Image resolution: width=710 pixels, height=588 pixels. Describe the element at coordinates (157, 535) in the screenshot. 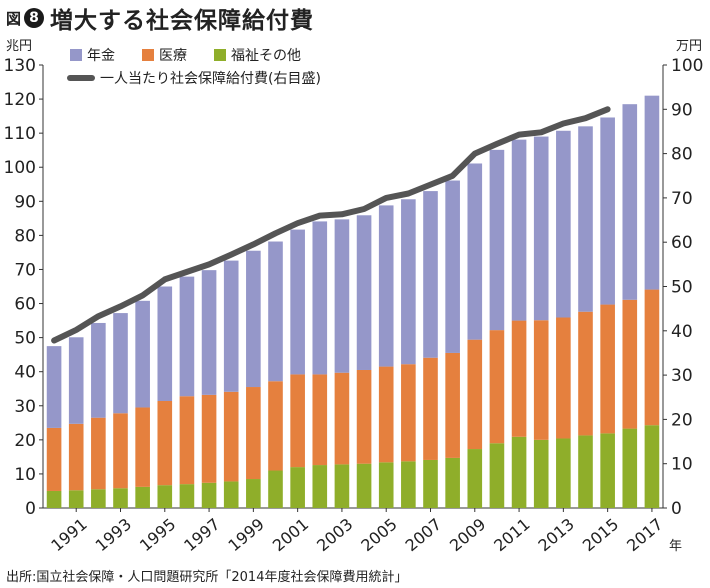

I see `x-axis-tick-label: 1995` at that location.